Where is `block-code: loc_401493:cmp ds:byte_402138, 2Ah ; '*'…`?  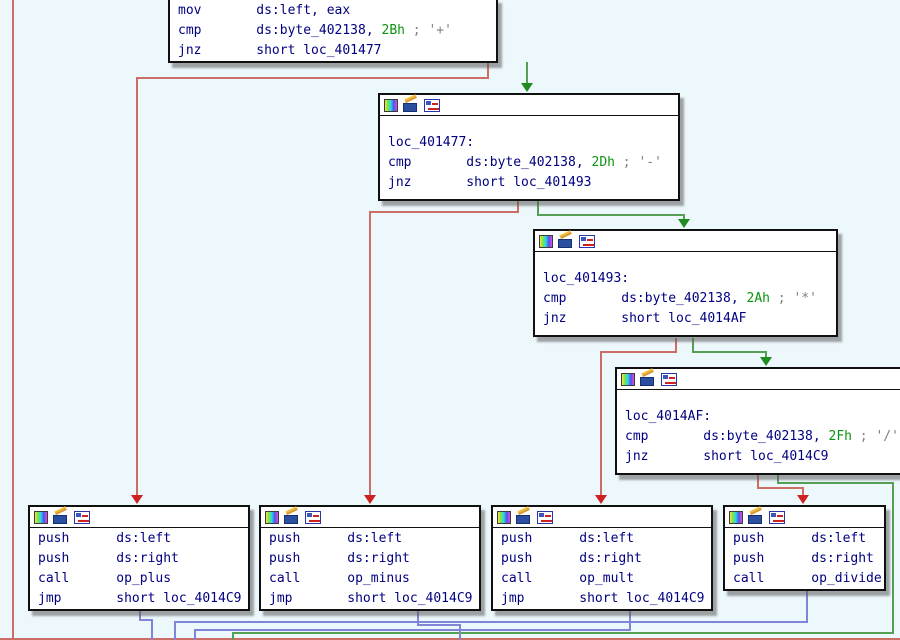 block-code: loc_401493:cmp ds:byte_402138, 2Ah ; '*'… is located at coordinates (685, 293).